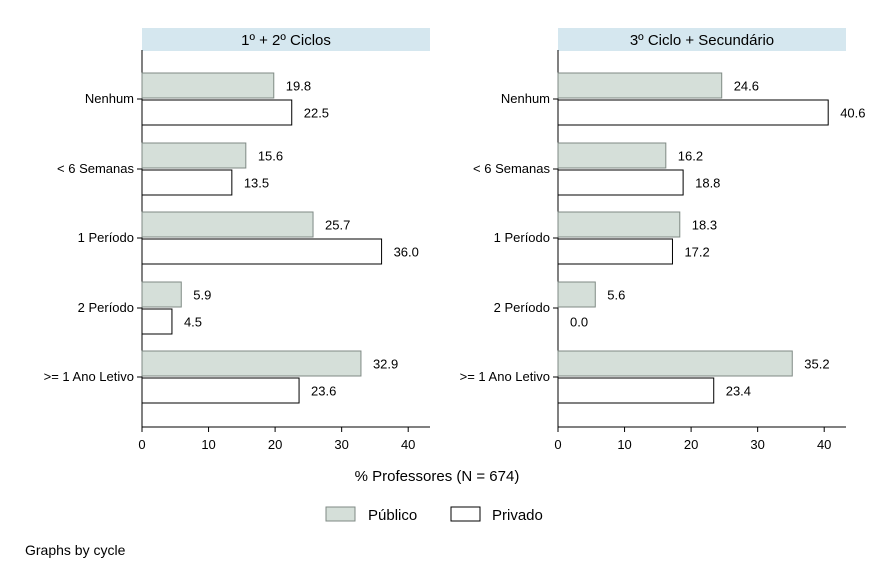  What do you see at coordinates (256, 183) in the screenshot?
I see `bar-value-label: 13.5` at bounding box center [256, 183].